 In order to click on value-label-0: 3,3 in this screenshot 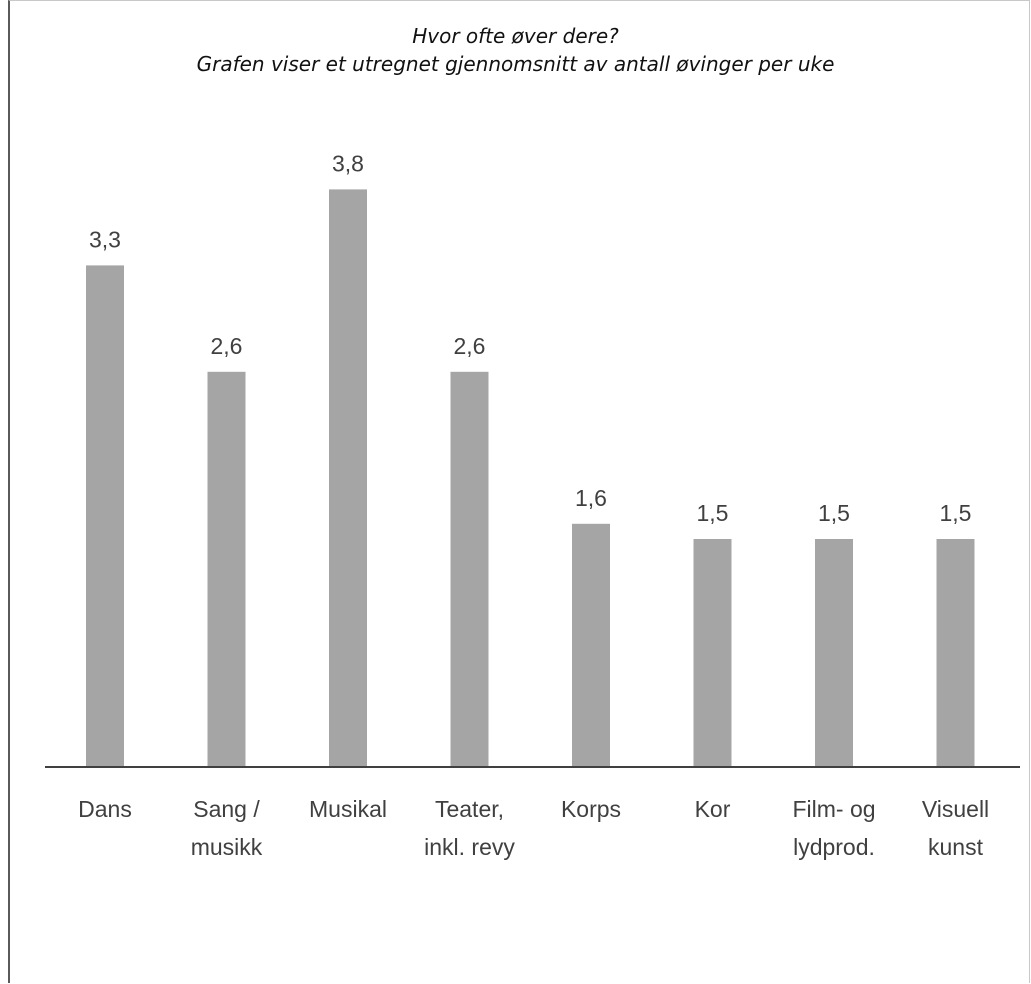, I will do `click(105, 239)`.